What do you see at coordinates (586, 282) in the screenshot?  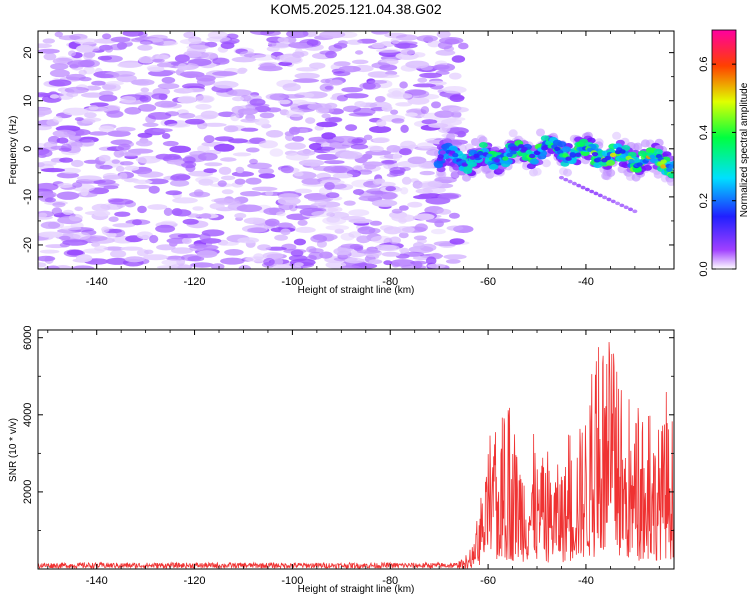 I see `x-tick-label: -40` at bounding box center [586, 282].